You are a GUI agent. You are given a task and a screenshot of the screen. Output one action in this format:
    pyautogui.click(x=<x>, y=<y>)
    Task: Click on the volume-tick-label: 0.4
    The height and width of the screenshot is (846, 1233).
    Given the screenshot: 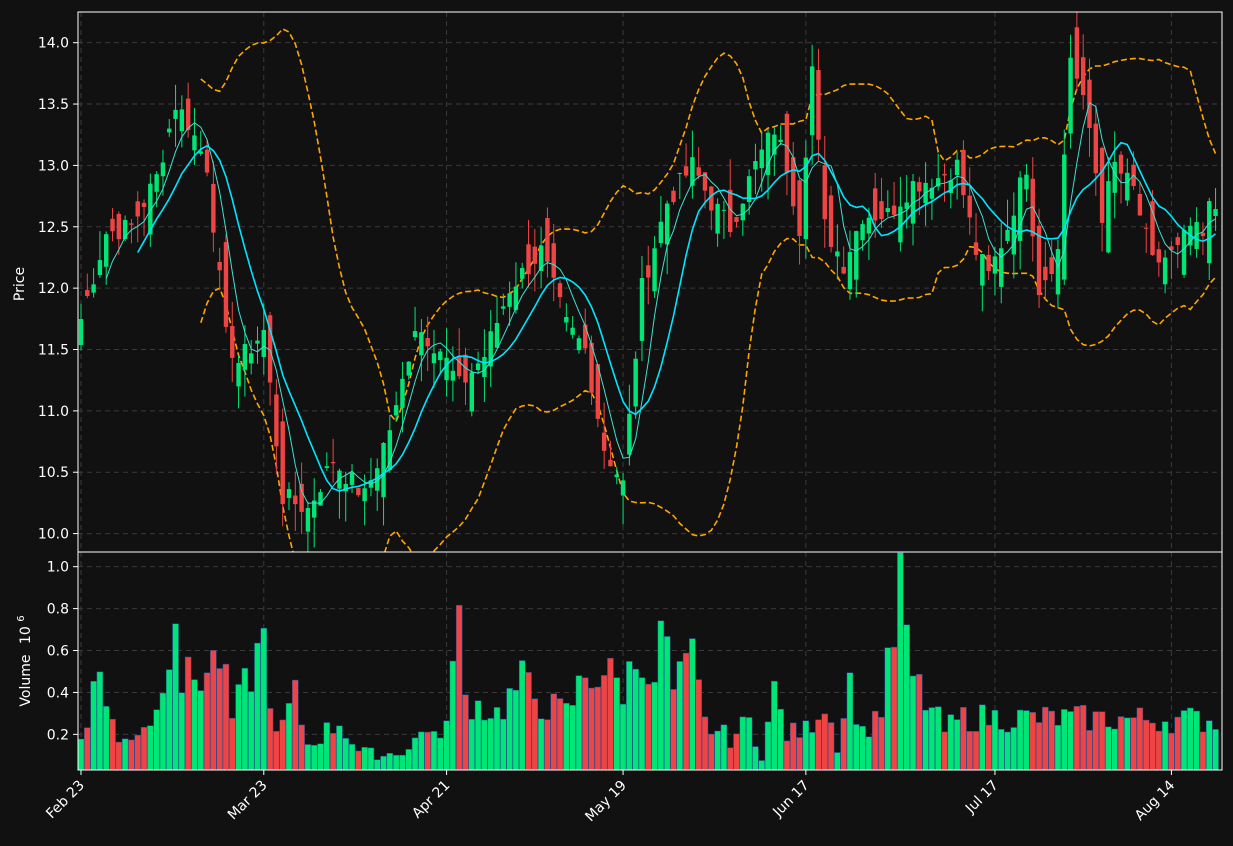 What is the action you would take?
    pyautogui.click(x=58, y=693)
    